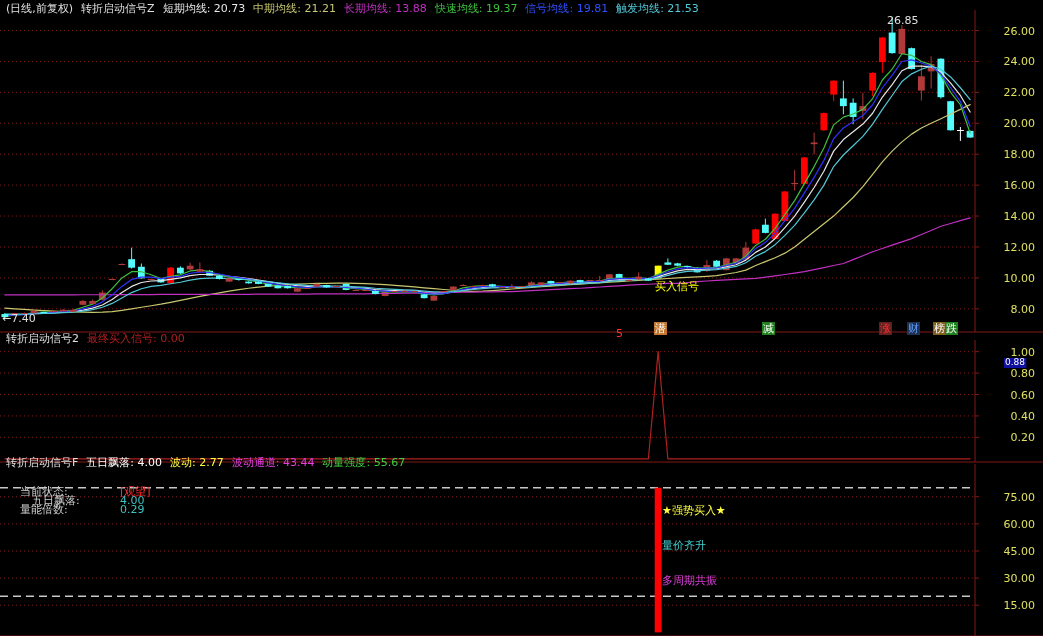 This screenshot has width=1043, height=636. Describe the element at coordinates (475, 8) in the screenshot. I see `text: 快速均线: 19.37` at that location.